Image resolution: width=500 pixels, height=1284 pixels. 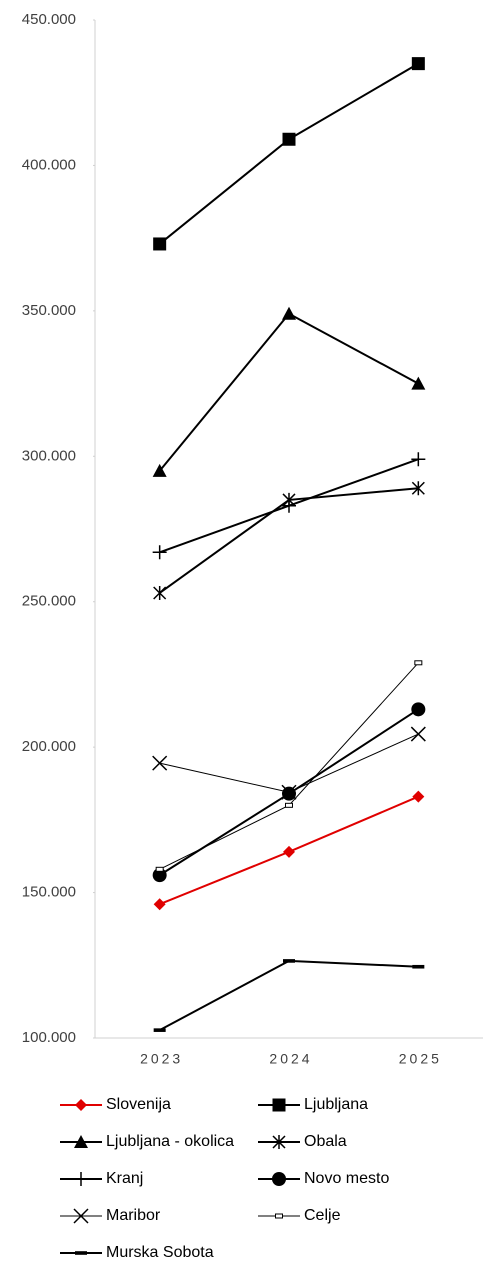 I want to click on y-tick-label: 300.000, so click(x=49, y=455).